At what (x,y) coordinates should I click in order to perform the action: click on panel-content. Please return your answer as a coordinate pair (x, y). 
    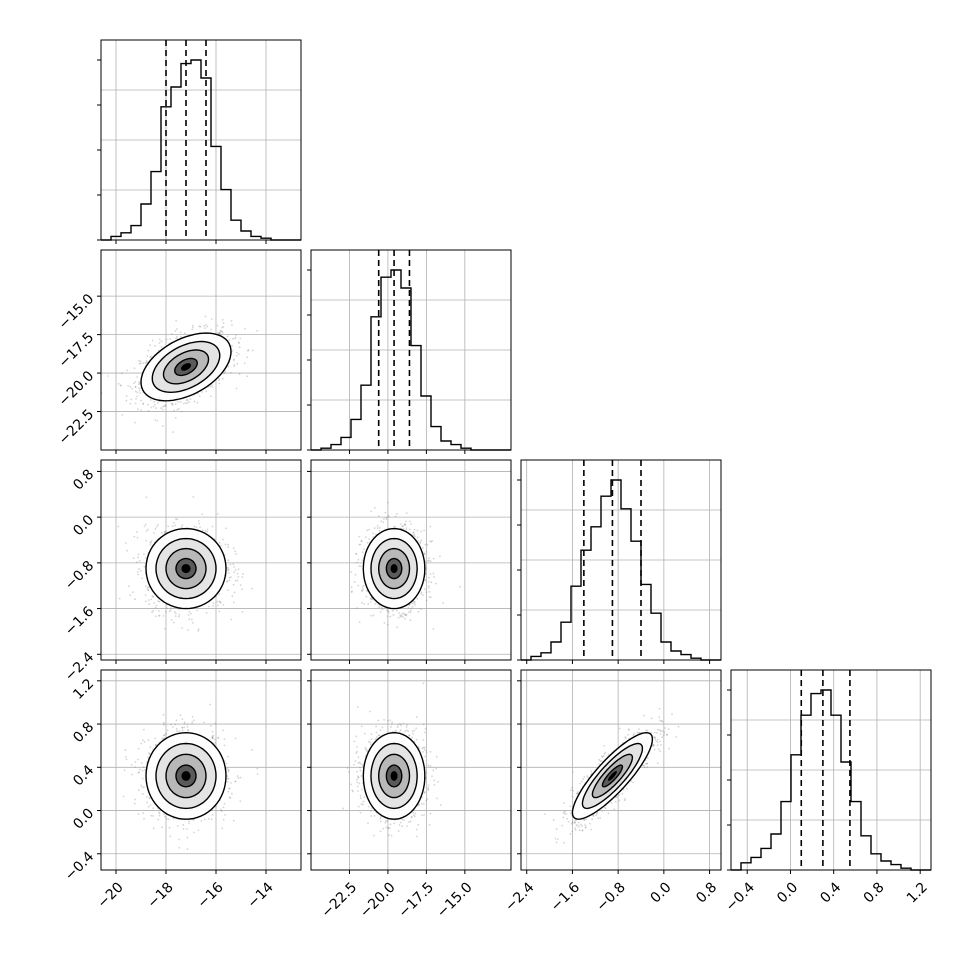
    Looking at the image, I should click on (179, 374).